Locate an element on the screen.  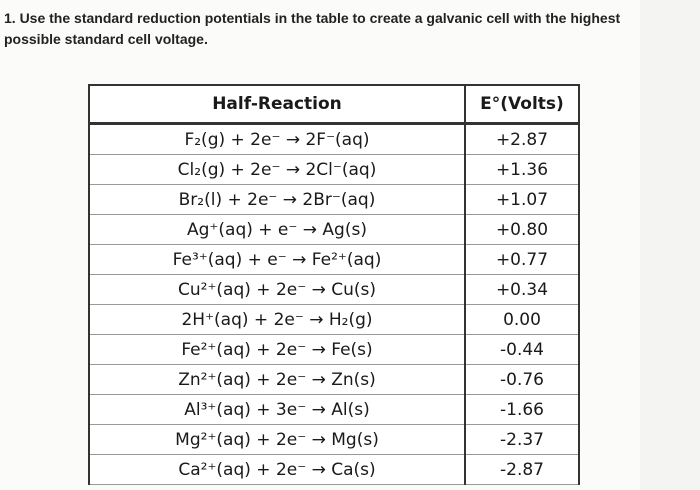
table-row: Cu²⁺(aq) + 2e⁻ → Cu(s) +0.34 is located at coordinates (334, 289).